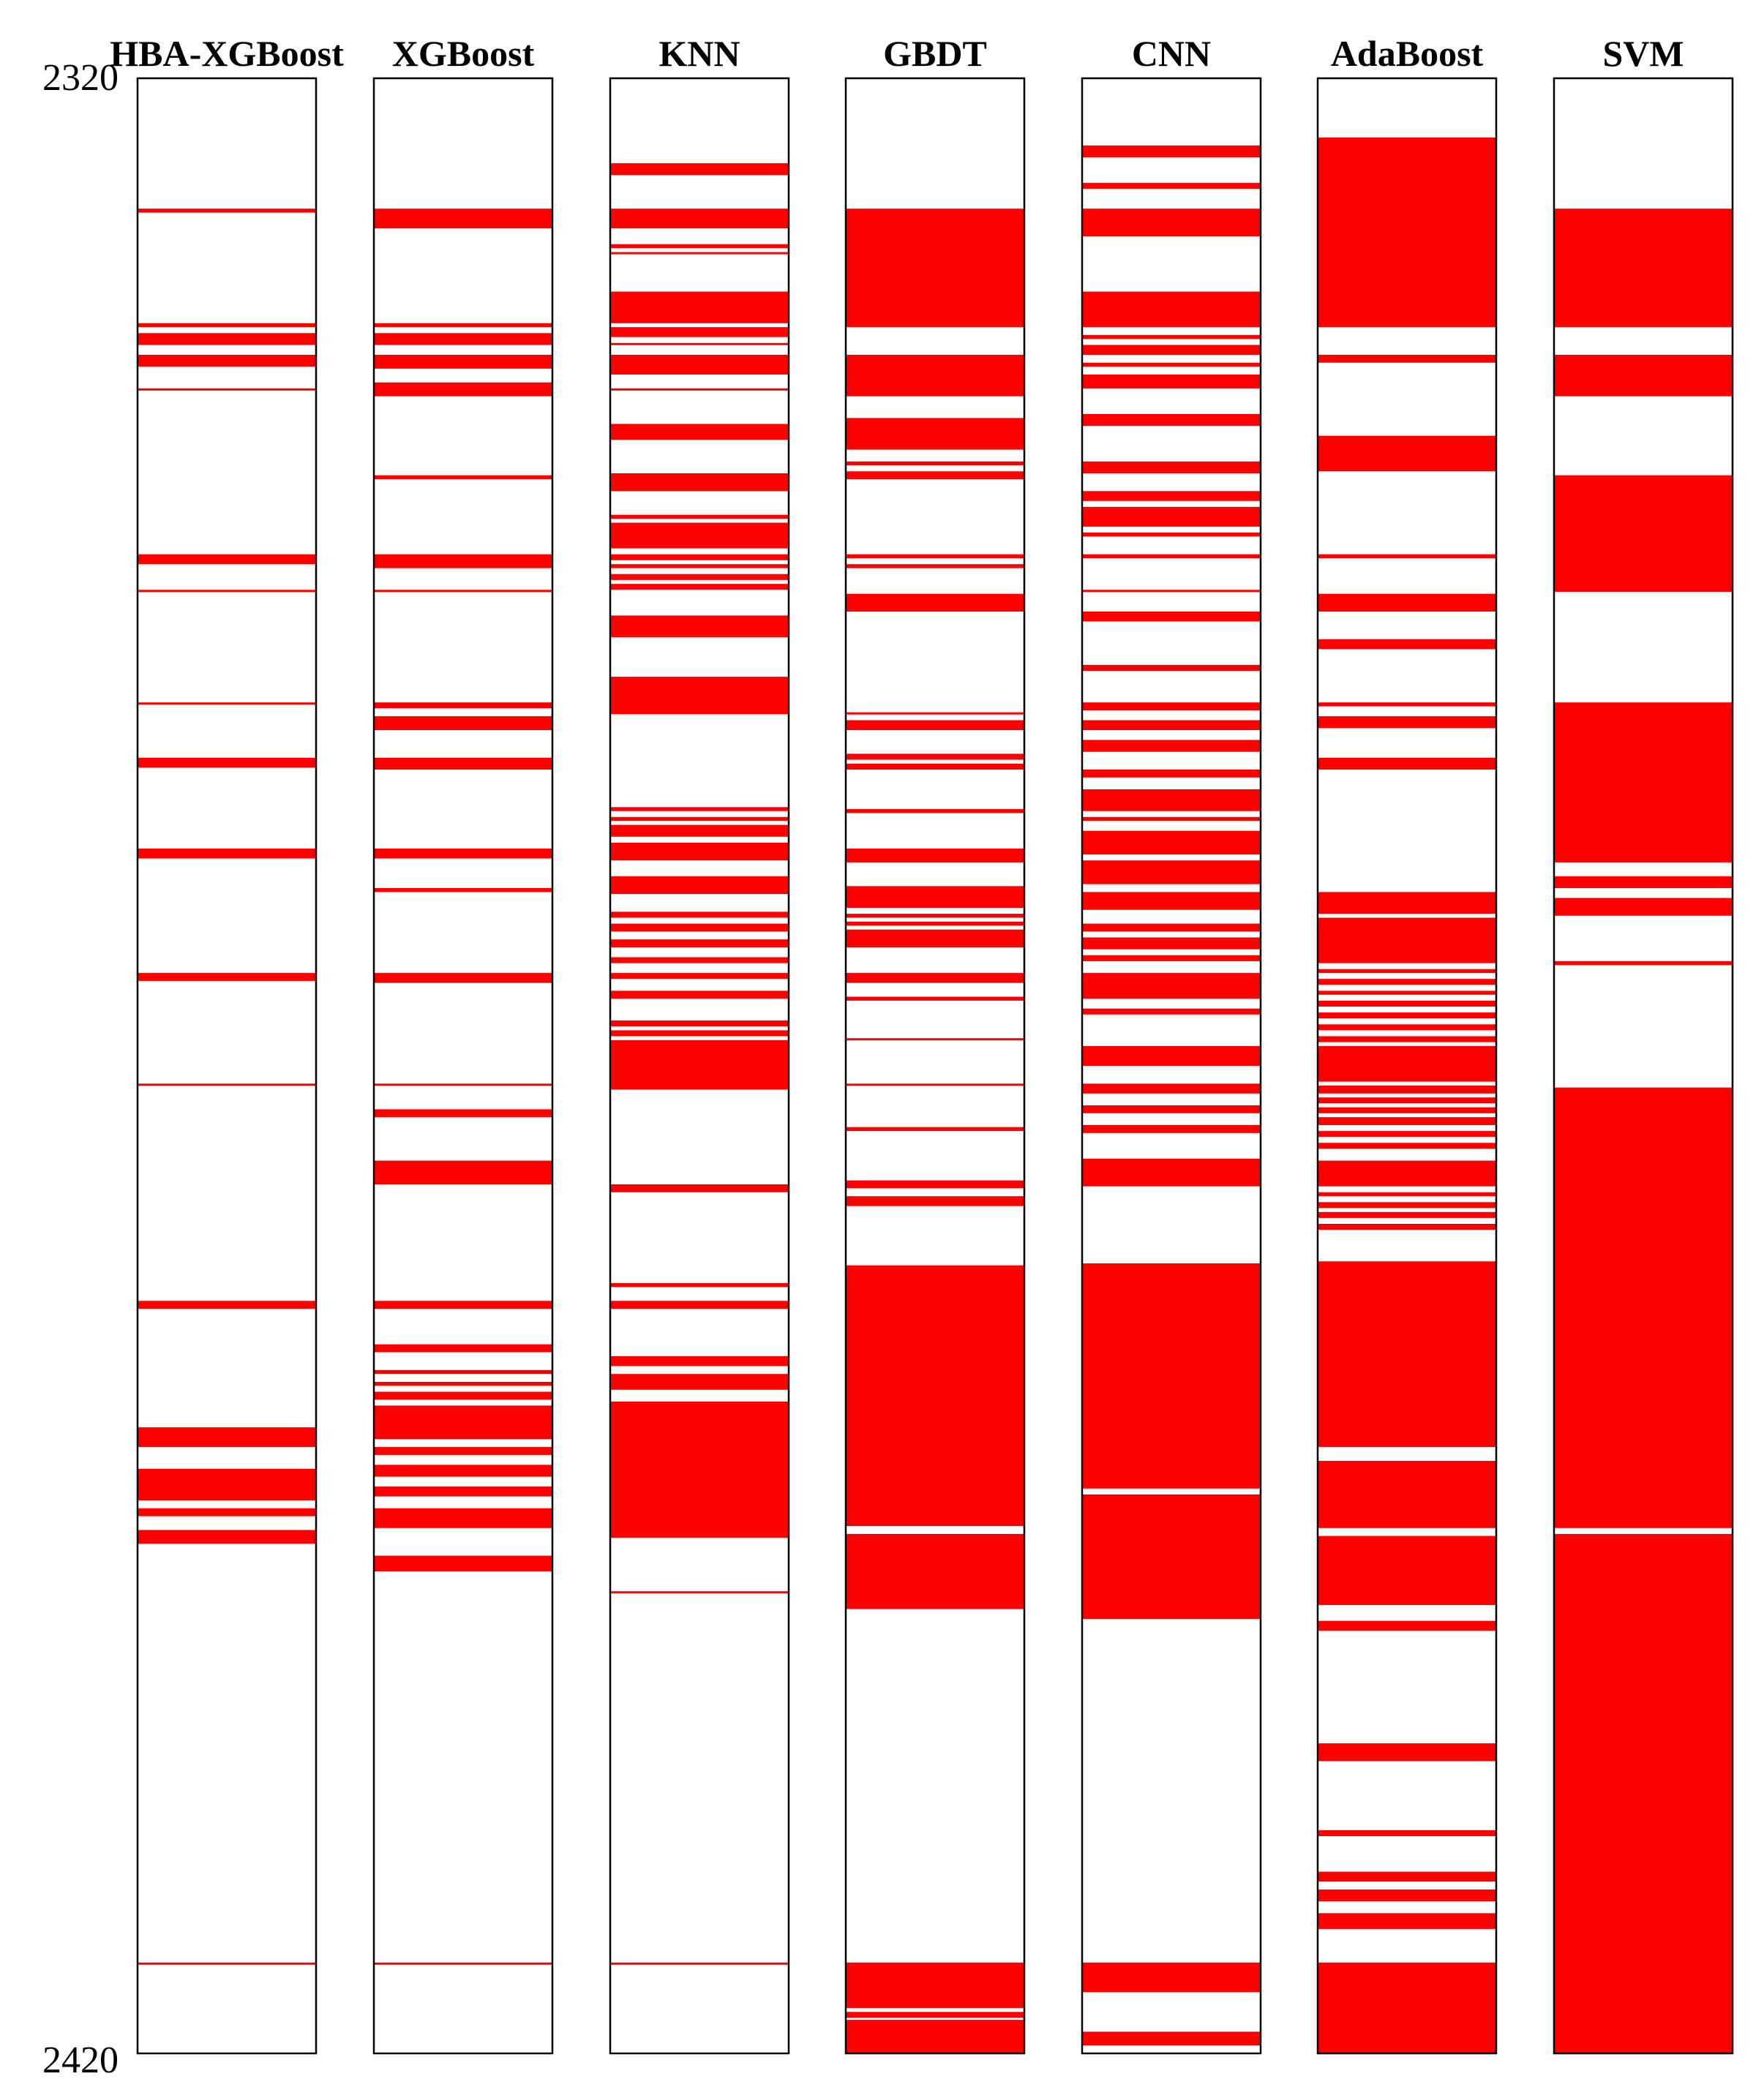 This screenshot has height=2079, width=1764. I want to click on column-xgboost: XGBoost, so click(463, 1044).